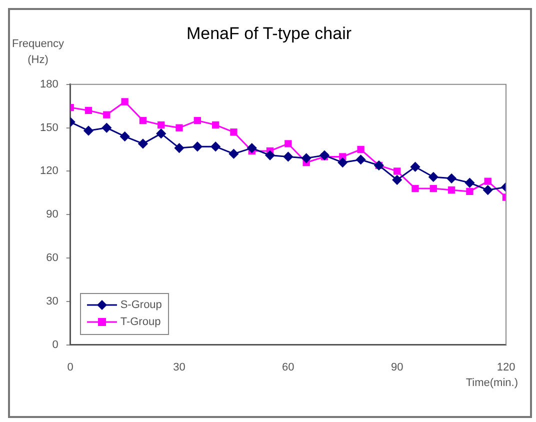  What do you see at coordinates (52, 301) in the screenshot?
I see `y-tick-label: 30` at bounding box center [52, 301].